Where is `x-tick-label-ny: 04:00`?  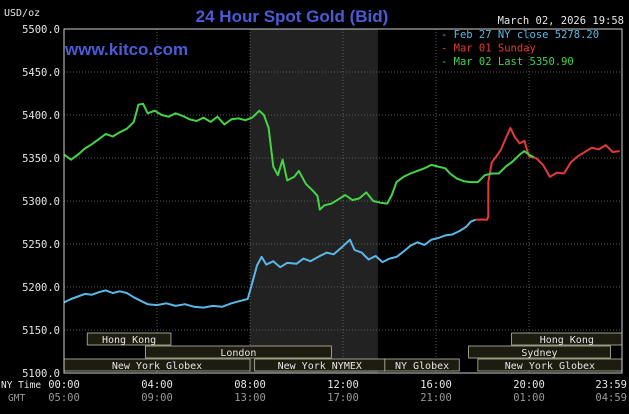 x-tick-label-ny: 04:00 is located at coordinates (157, 385).